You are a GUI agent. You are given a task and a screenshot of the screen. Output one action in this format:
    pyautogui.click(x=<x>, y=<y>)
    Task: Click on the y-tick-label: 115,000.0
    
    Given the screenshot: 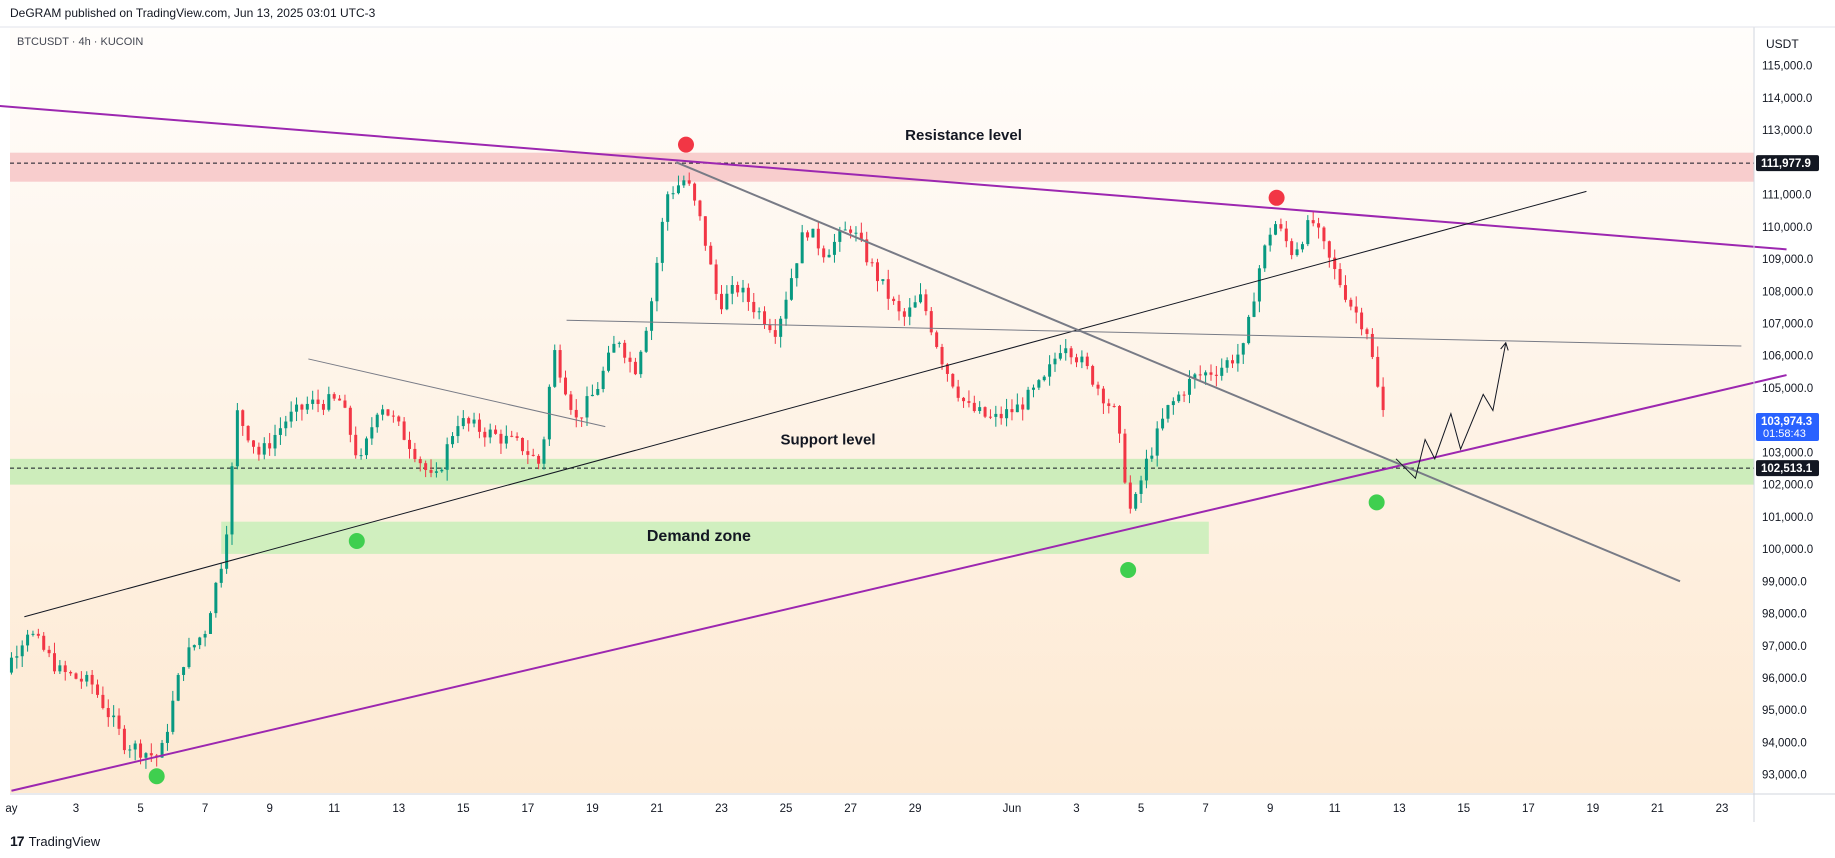 What is the action you would take?
    pyautogui.click(x=1787, y=67)
    